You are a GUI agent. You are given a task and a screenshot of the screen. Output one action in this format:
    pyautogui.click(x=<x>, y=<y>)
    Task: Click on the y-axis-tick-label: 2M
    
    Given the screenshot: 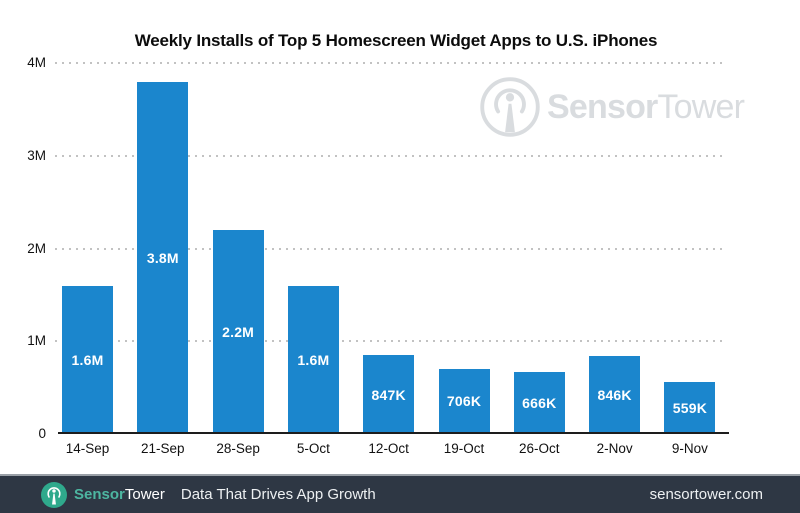 What is the action you would take?
    pyautogui.click(x=36, y=248)
    